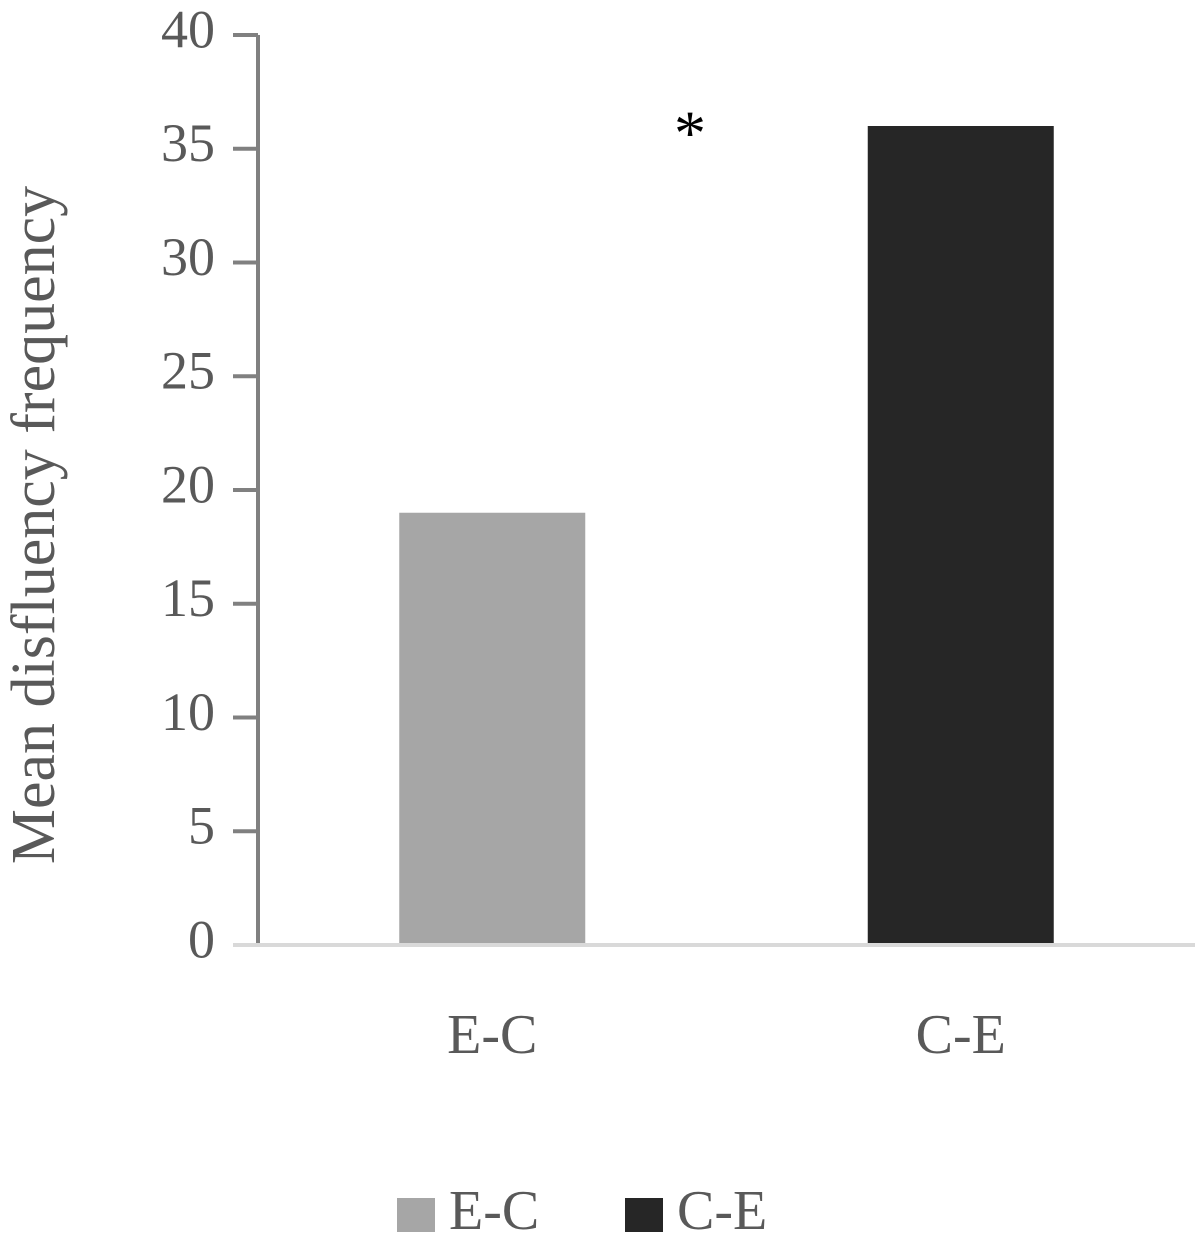 This screenshot has width=1201, height=1246. I want to click on y-tick-label: 5, so click(201, 826).